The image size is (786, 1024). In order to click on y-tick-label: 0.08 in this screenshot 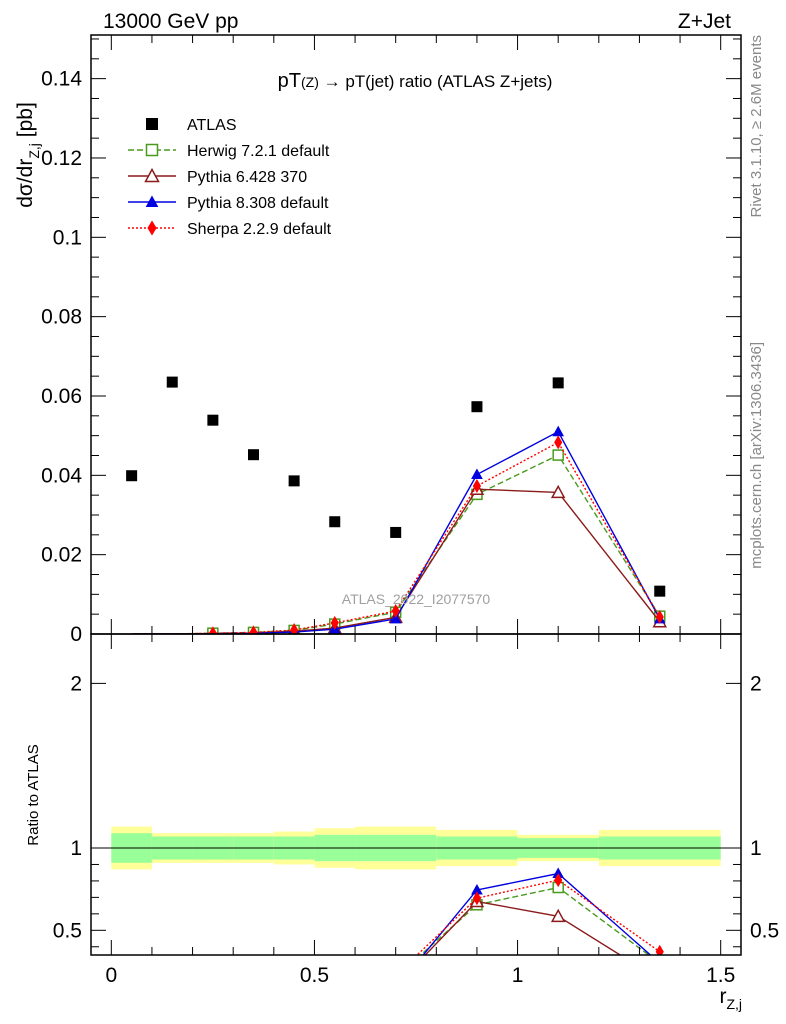, I will do `click(61, 317)`.